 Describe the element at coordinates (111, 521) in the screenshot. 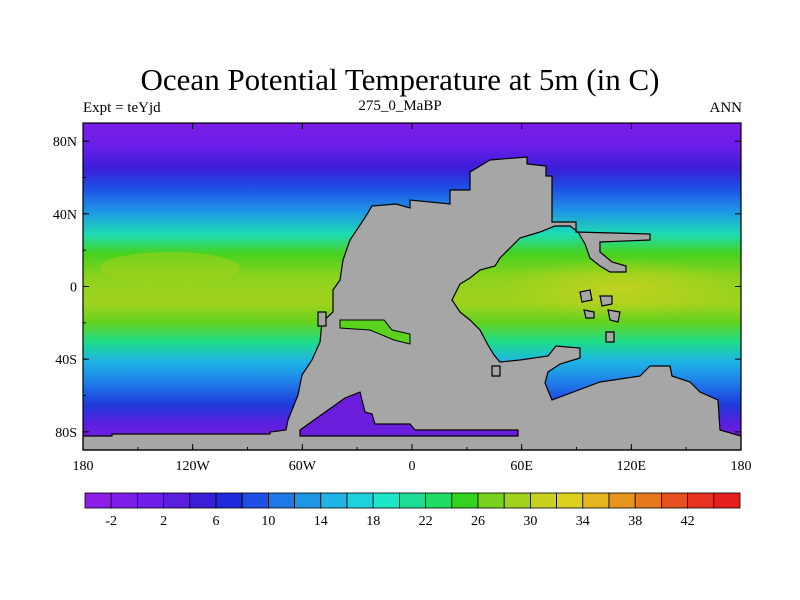

I see `colorbar-label: -2` at that location.